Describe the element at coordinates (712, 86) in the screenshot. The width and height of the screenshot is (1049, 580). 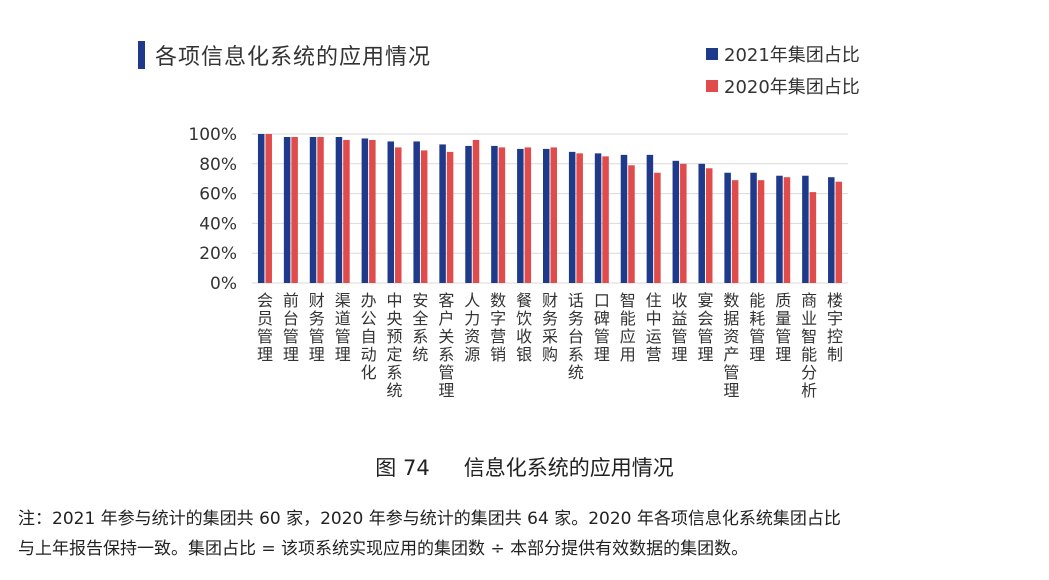
I see `legend-swatch-2020` at that location.